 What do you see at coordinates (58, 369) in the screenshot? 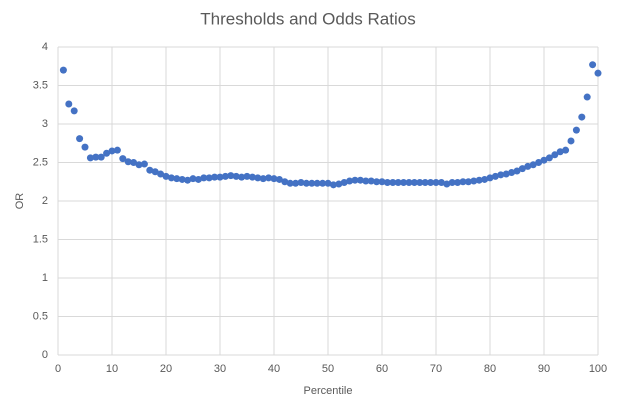
I see `x-tick-label: 0` at bounding box center [58, 369].